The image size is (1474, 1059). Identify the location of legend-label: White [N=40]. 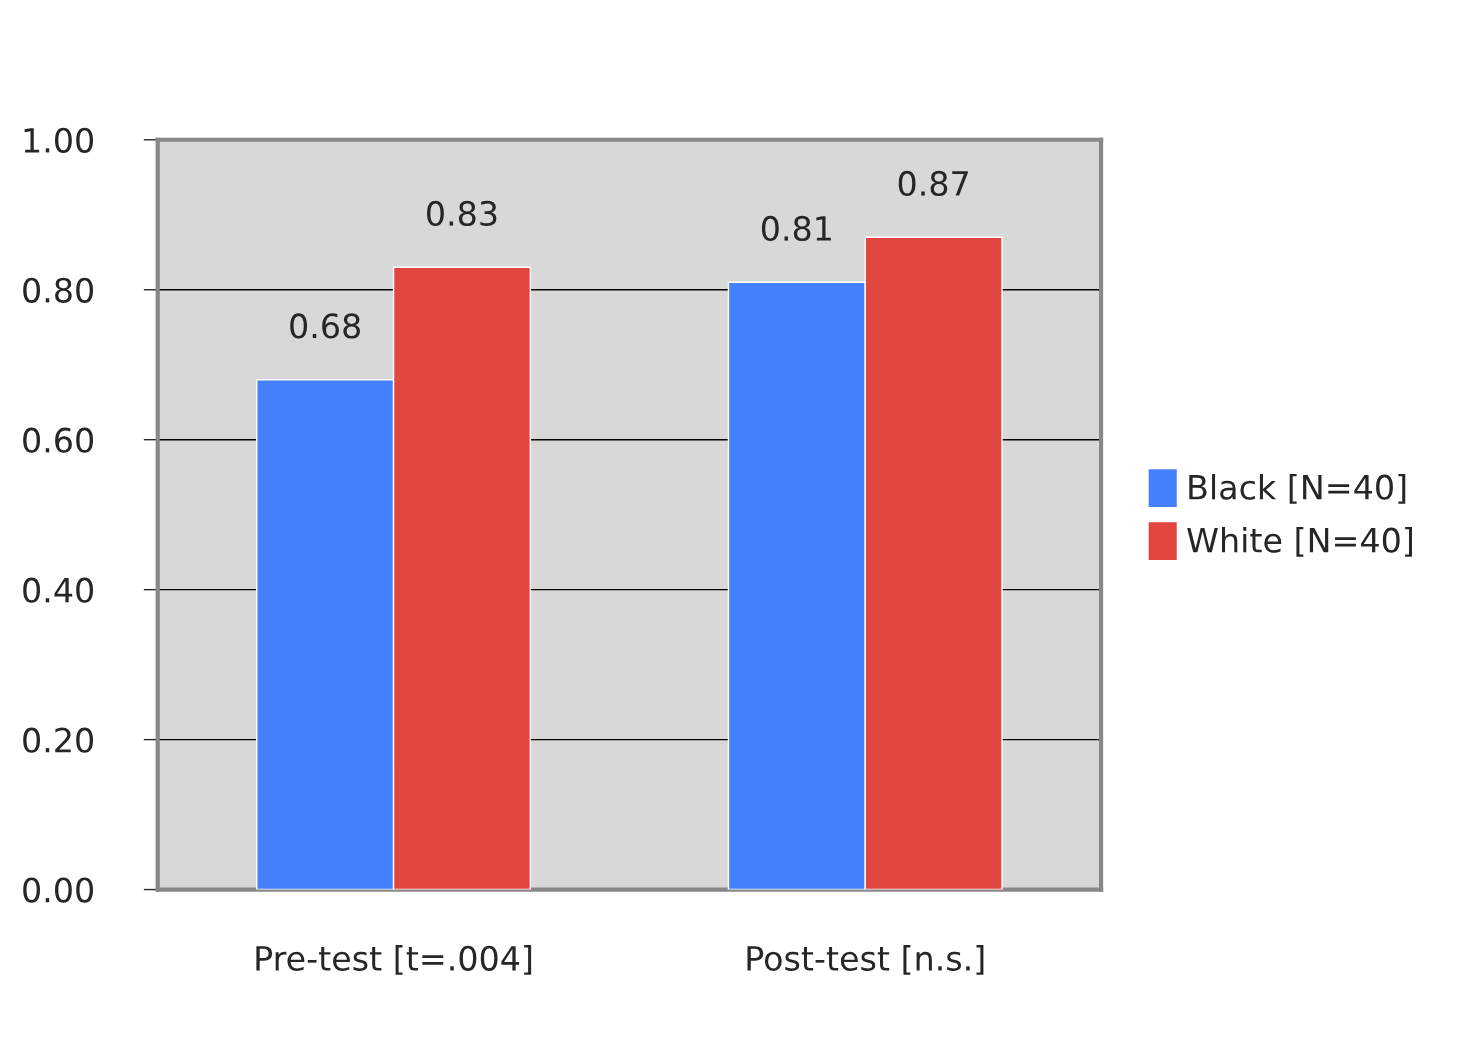
(1299, 542).